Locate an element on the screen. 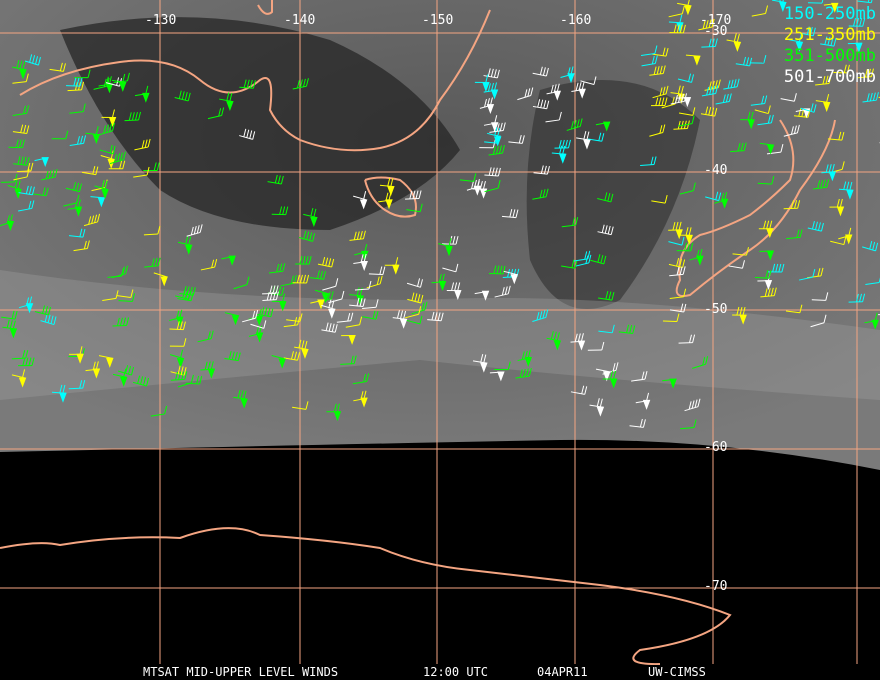 This screenshot has width=880, height=680. lon-label: -160 is located at coordinates (576, 20).